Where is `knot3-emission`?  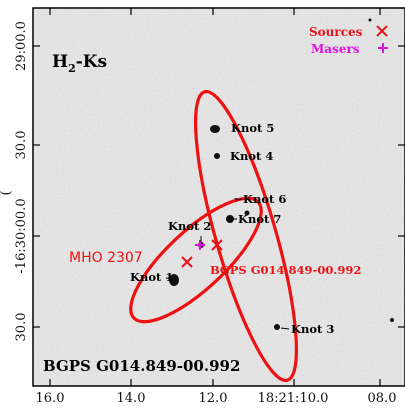 knot3-emission is located at coordinates (277, 327).